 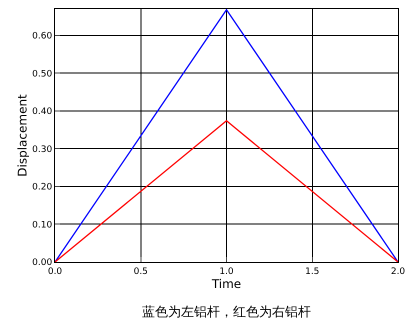 I want to click on text: 蓝色为左铝杆，红色为右铝杆, so click(x=226, y=312).